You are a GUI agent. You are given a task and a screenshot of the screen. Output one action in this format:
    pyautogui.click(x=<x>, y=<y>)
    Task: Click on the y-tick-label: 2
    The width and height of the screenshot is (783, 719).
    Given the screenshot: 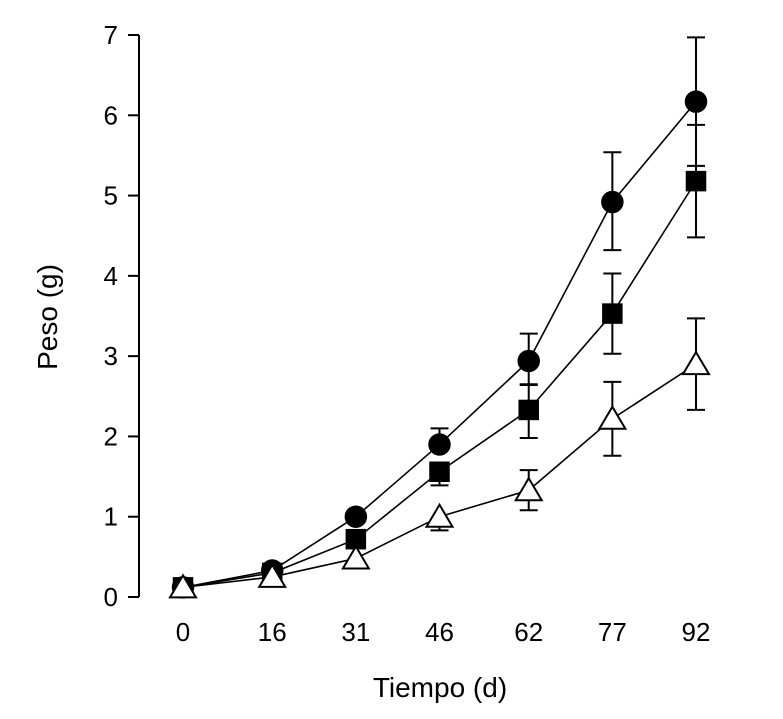 What is the action you would take?
    pyautogui.click(x=111, y=436)
    